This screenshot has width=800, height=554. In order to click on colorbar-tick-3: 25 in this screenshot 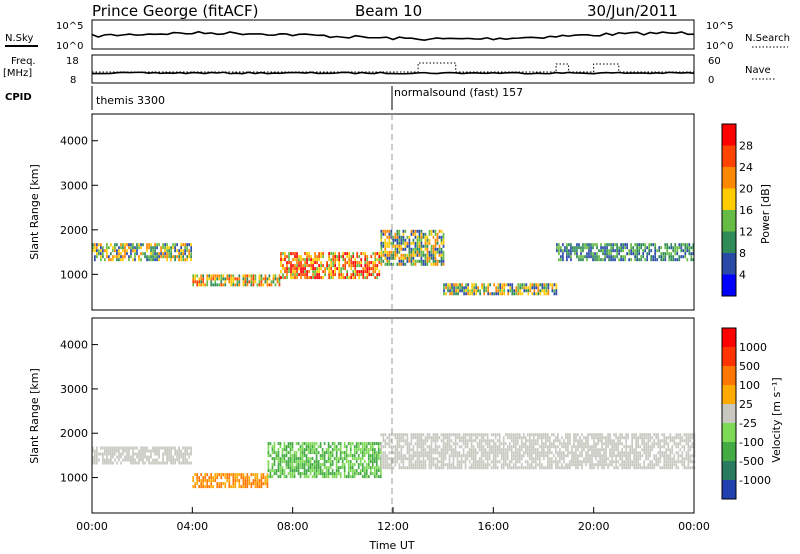, I will do `click(746, 404)`.